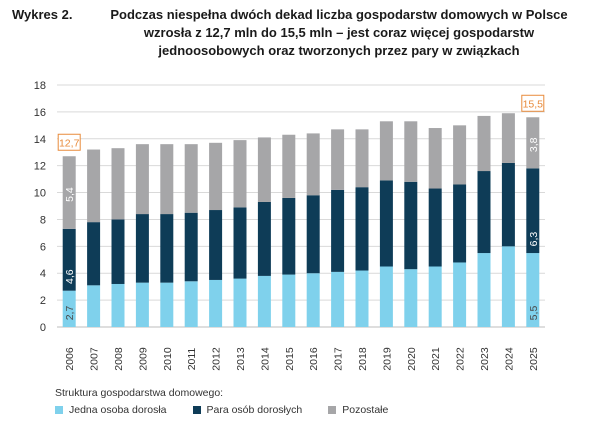 This screenshot has width=600, height=429. Describe the element at coordinates (365, 410) in the screenshot. I see `legend-label-other: Pozostałe` at that location.